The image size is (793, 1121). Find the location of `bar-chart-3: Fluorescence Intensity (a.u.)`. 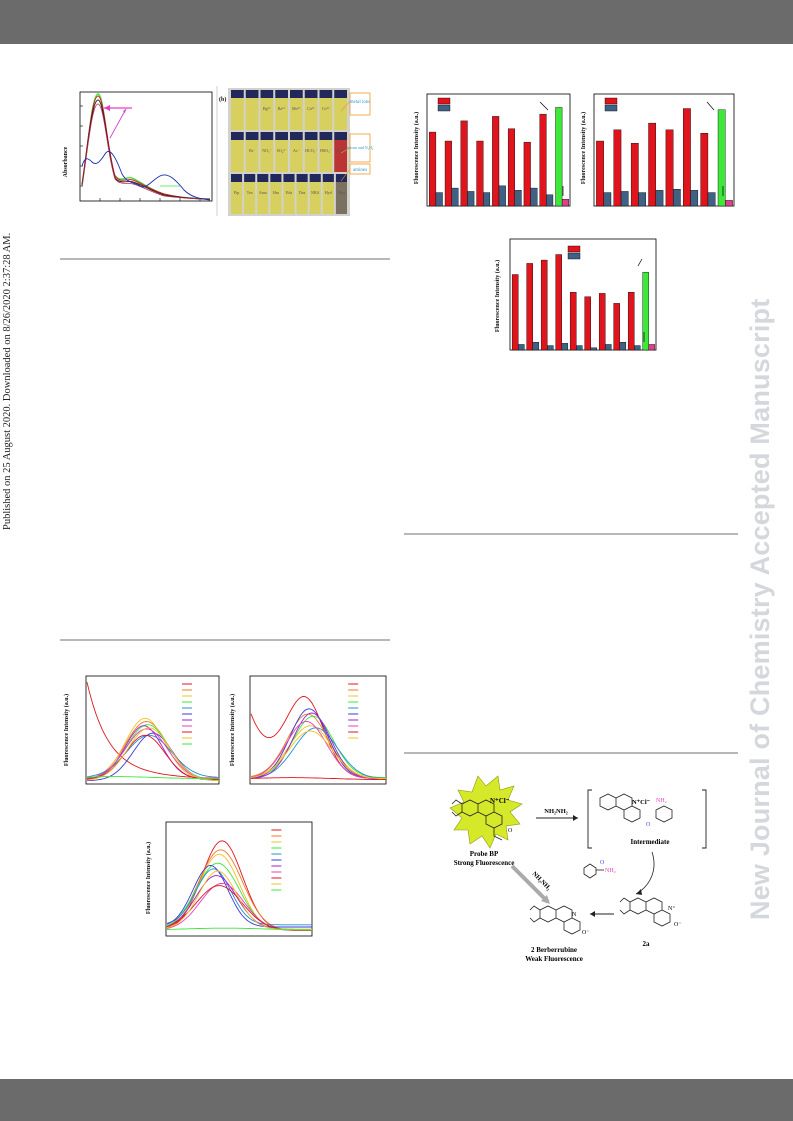

bar-chart-3: Fluorescence Intensity (a.u.) is located at coordinates (575, 294).